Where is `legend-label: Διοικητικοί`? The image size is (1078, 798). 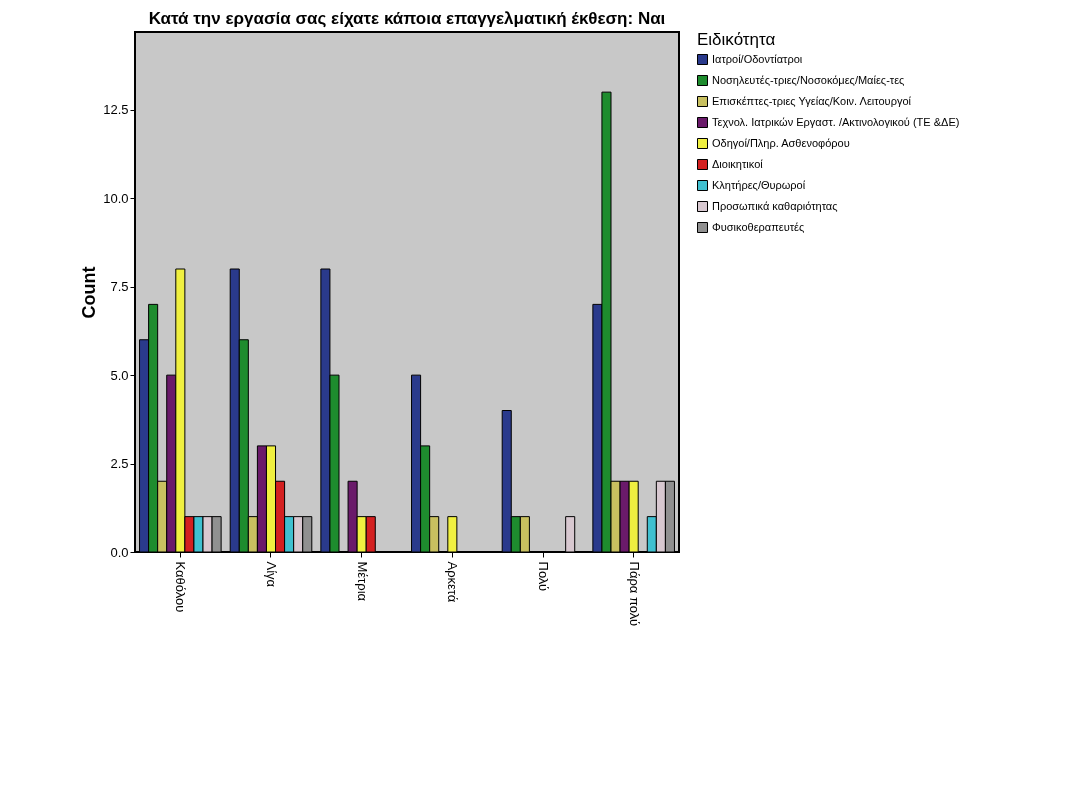 legend-label: Διοικητικοί is located at coordinates (738, 163).